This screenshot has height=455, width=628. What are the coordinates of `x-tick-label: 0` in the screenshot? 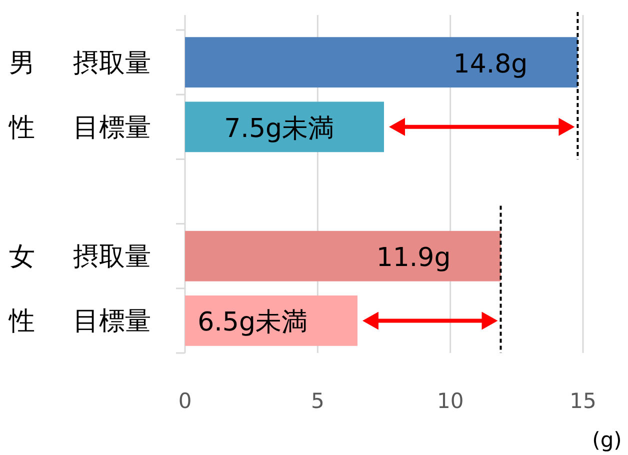 It's located at (185, 401).